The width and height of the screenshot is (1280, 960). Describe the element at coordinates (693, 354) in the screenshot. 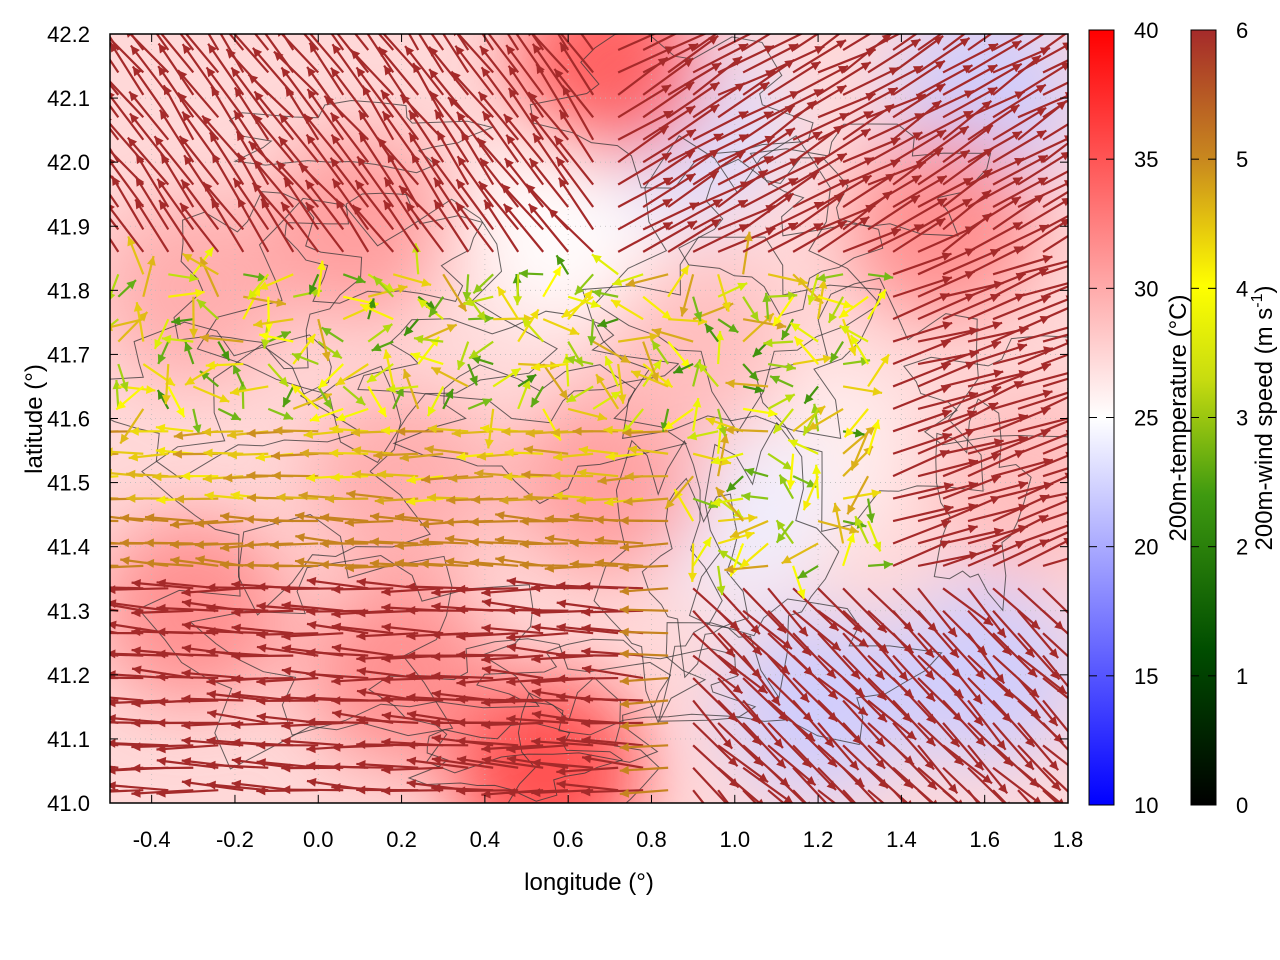

I see `temperature-region` at that location.